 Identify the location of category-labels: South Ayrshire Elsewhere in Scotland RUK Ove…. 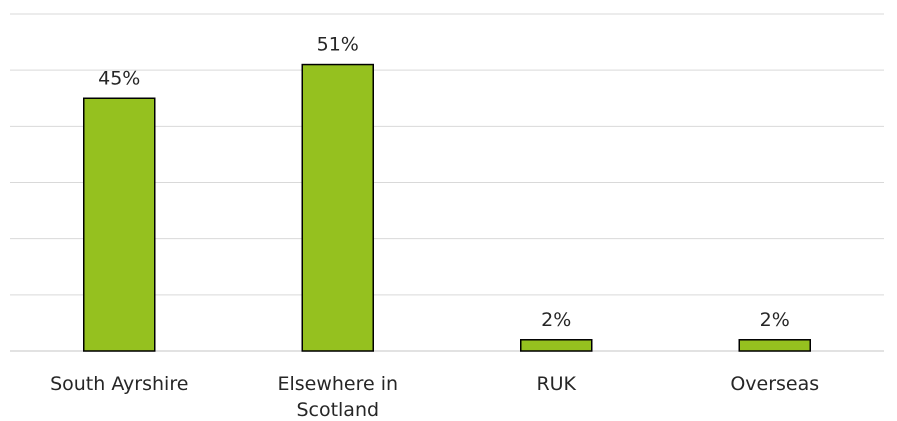
(434, 397).